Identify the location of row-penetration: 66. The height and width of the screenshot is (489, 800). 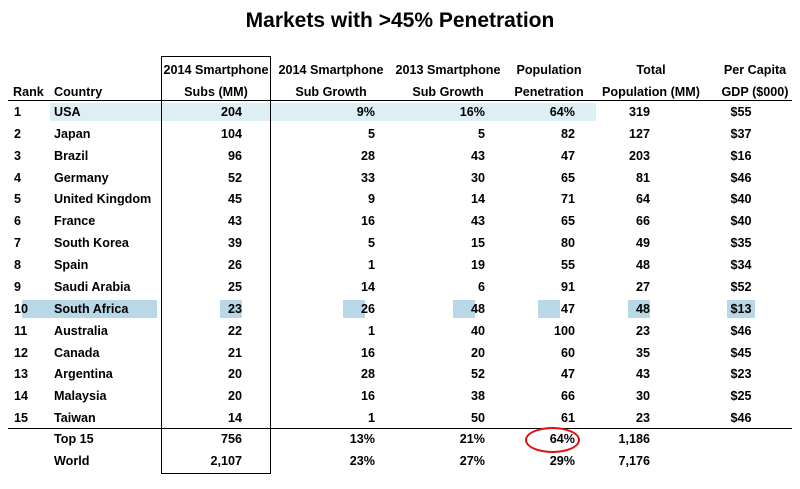
(567, 396).